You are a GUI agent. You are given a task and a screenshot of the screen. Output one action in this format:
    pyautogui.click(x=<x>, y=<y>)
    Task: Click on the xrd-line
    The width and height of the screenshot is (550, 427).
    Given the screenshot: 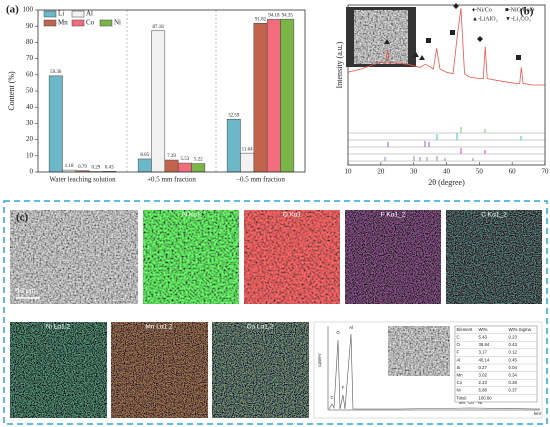 What is the action you would take?
    pyautogui.click(x=446, y=47)
    